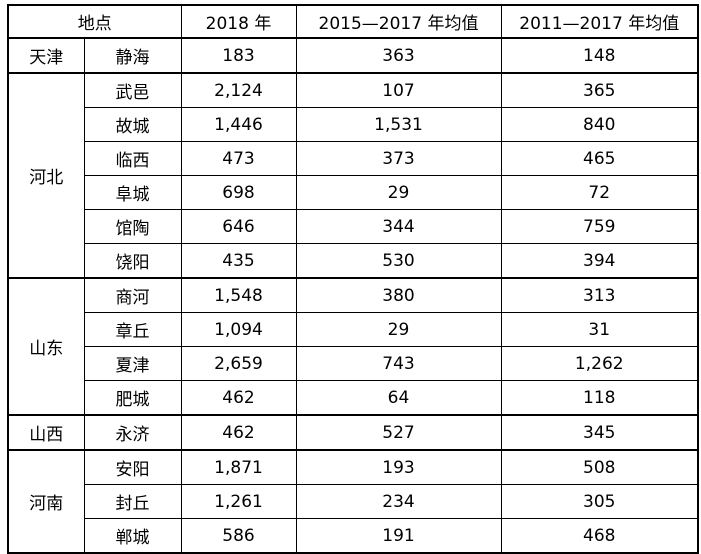  Describe the element at coordinates (398, 124) in the screenshot. I see `value-cell: 1,531` at that location.